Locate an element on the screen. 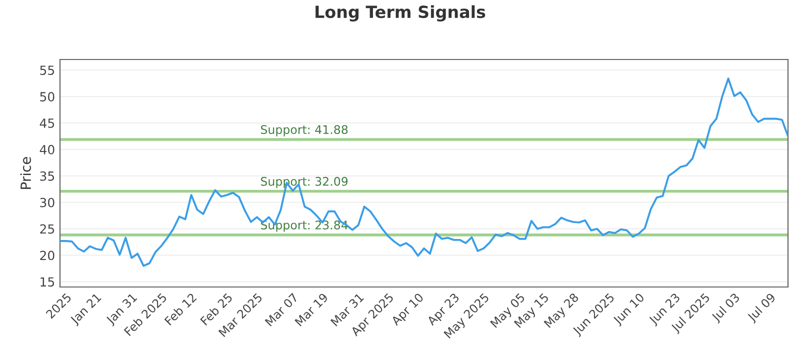 Image resolution: width=800 pixels, height=350 pixels. x-tick-label: Jun 10 is located at coordinates (629, 309).